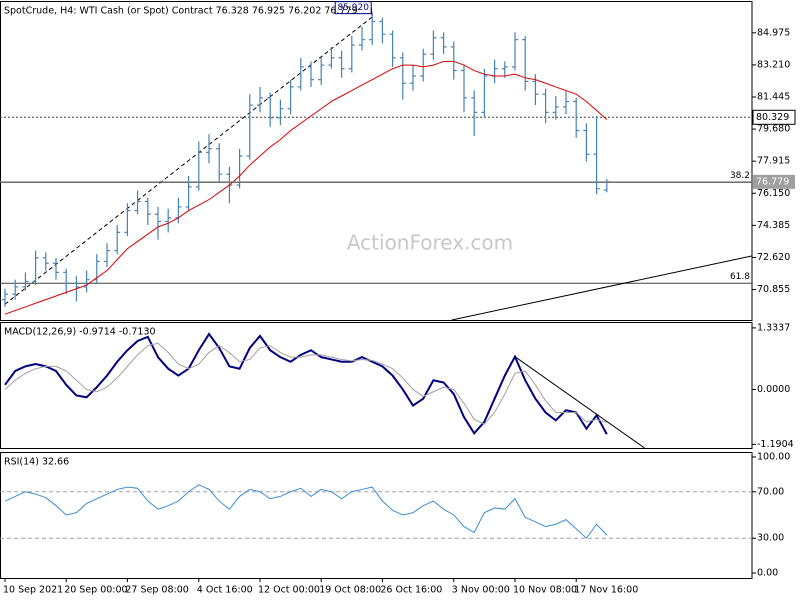  What do you see at coordinates (775, 444) in the screenshot?
I see `y-tick-label: -1.1904` at bounding box center [775, 444].